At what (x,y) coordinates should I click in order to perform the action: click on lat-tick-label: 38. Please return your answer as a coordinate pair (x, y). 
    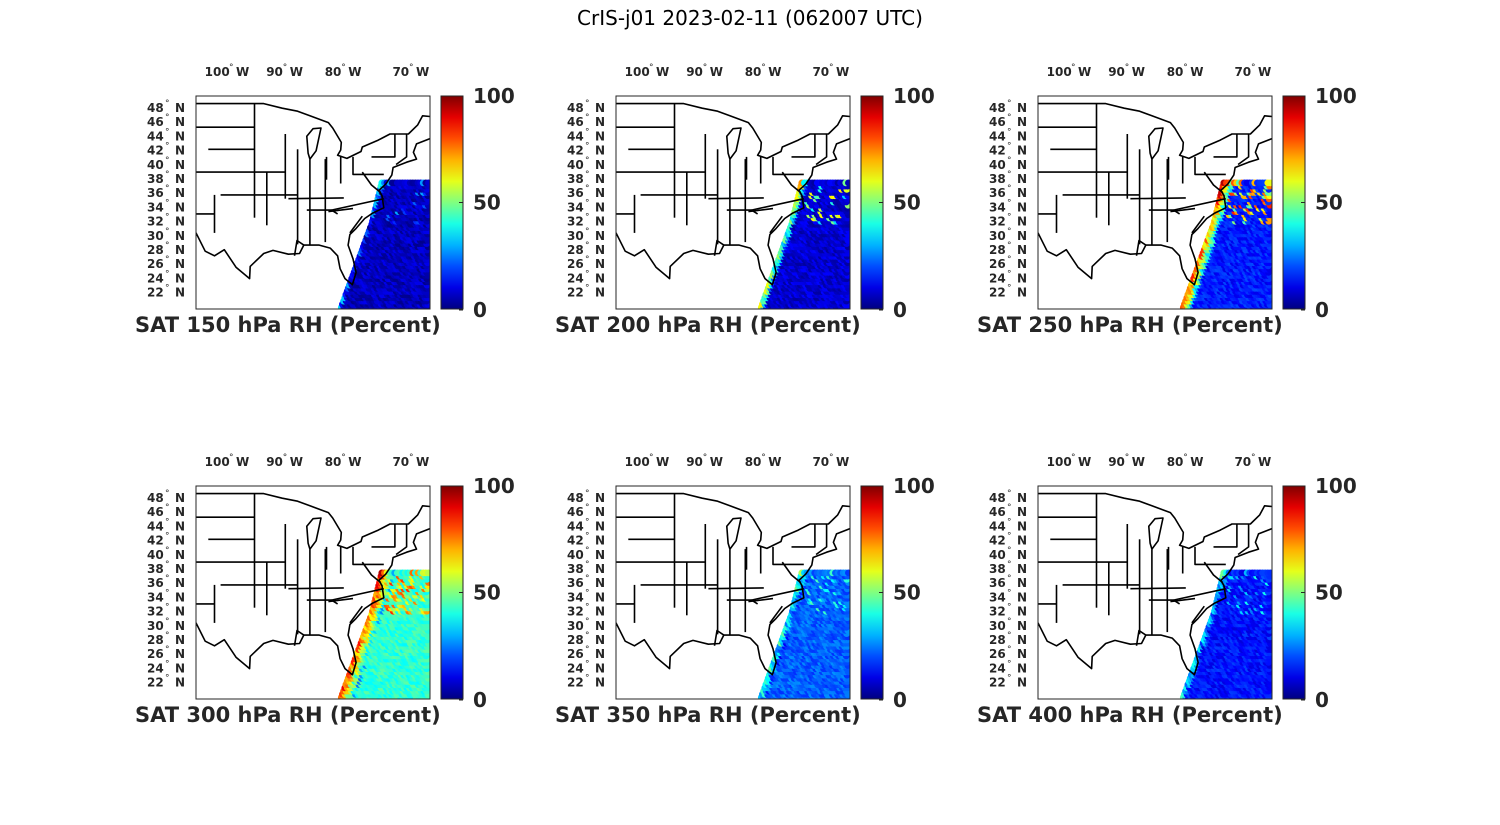
    Looking at the image, I should click on (155, 569).